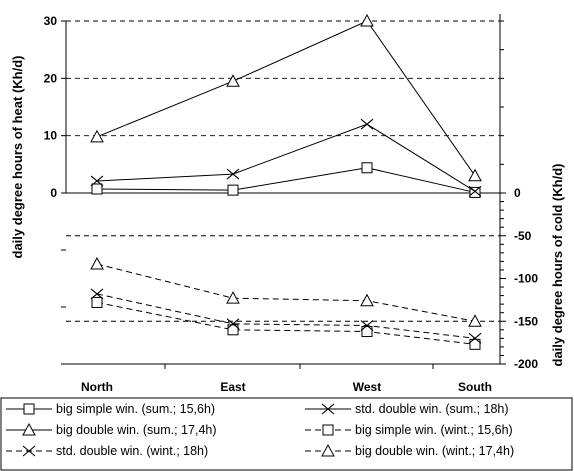 Image resolution: width=574 pixels, height=471 pixels. I want to click on legend-entry: big double win. (sum.; 17,4h), so click(111, 429).